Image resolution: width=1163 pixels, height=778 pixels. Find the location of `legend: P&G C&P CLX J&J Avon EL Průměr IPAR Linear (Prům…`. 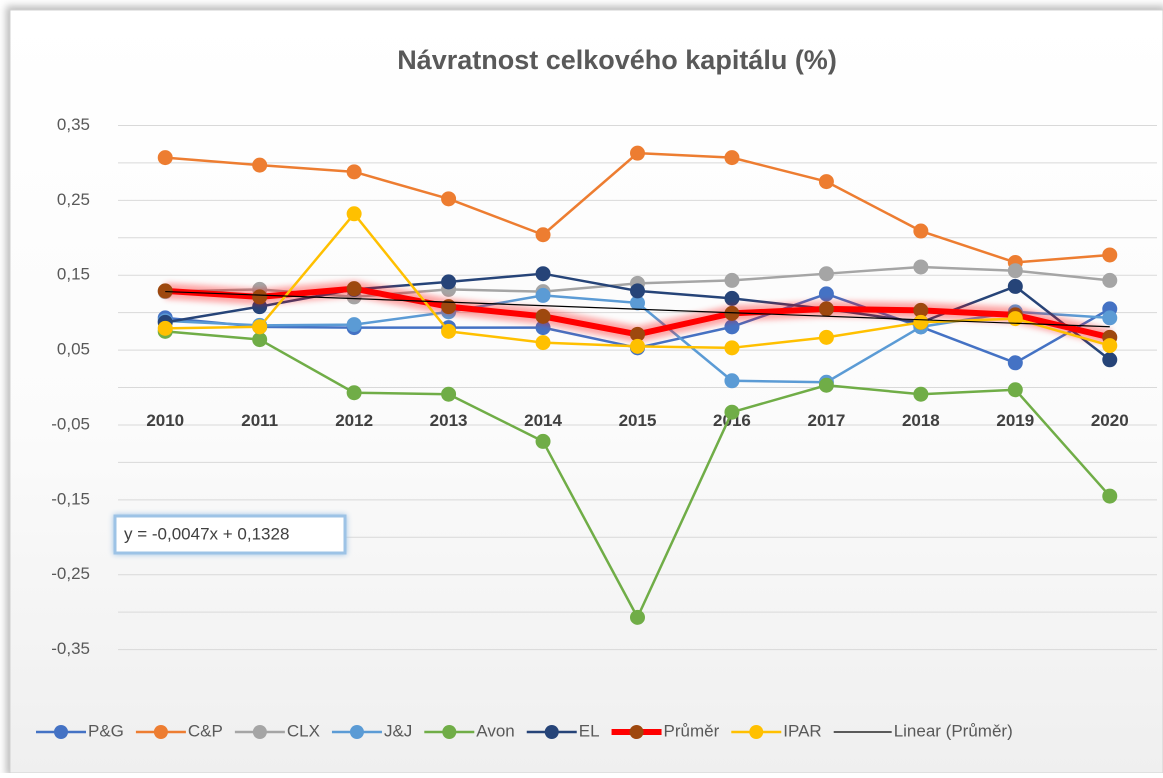

legend: P&G C&P CLX J&J Avon EL Průměr IPAR Linear (Prům… is located at coordinates (524, 730).